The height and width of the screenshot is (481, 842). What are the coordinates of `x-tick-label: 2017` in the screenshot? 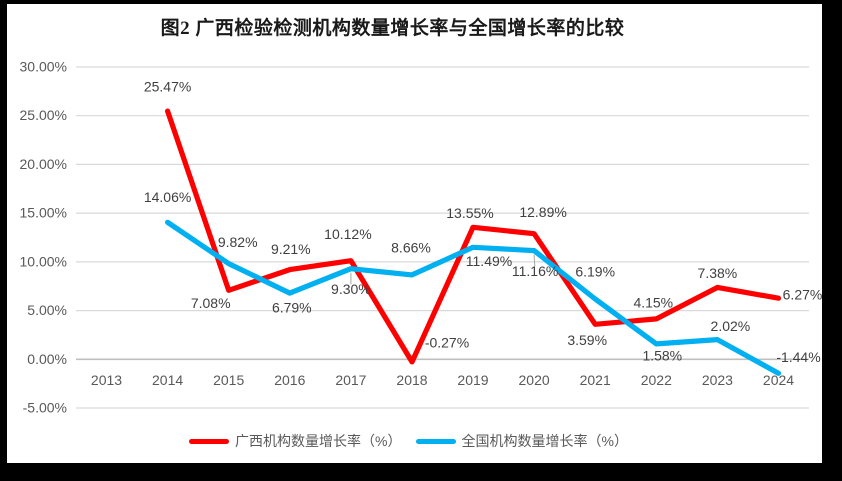 It's located at (350, 380).